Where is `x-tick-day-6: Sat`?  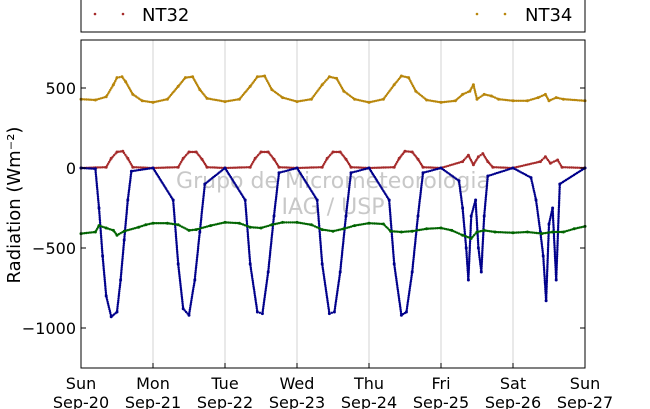 x-tick-day-6: Sat is located at coordinates (513, 383).